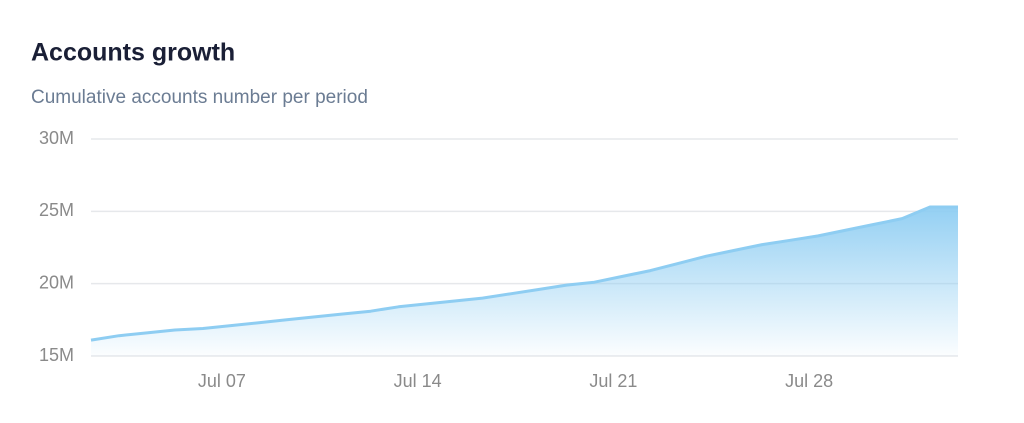  I want to click on x-tick-label: Jul 07, so click(222, 381).